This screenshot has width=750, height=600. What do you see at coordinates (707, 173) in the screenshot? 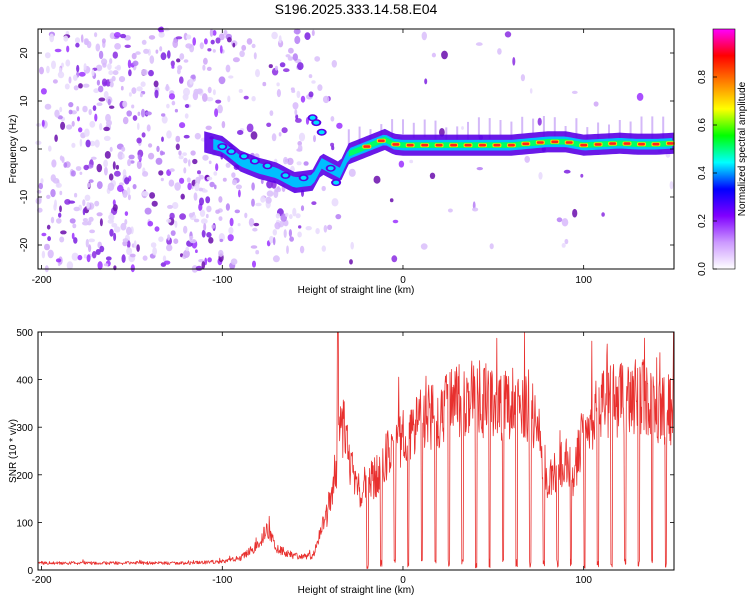
I see `colorbar-ticks: 0.0 0.2 0.4 0.6 0.8` at bounding box center [707, 173].